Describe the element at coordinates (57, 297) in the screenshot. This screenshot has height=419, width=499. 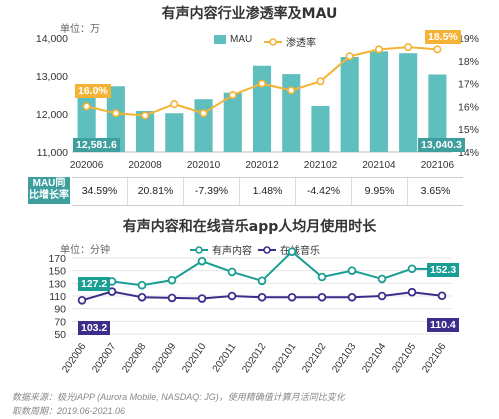
I see `y-tick-label: 110` at that location.